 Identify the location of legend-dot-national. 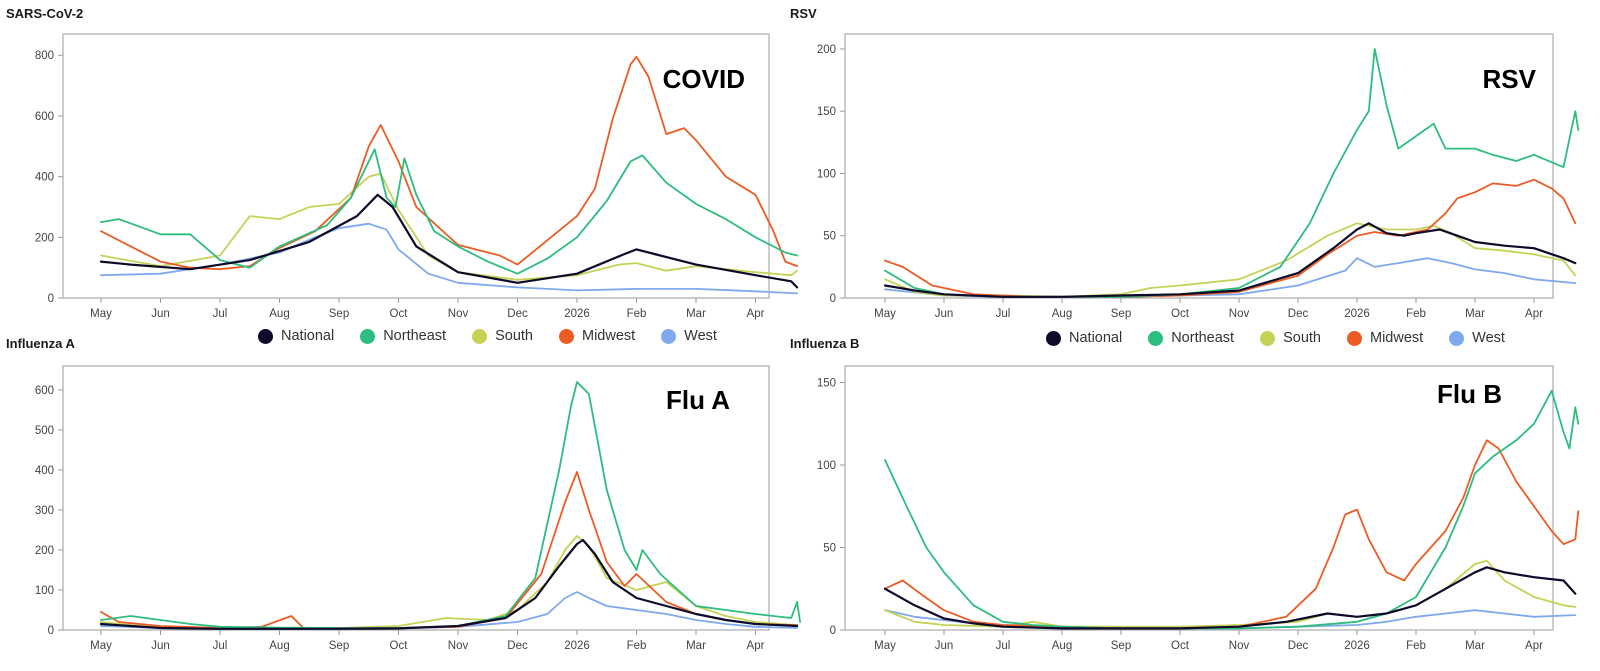
(1053, 338).